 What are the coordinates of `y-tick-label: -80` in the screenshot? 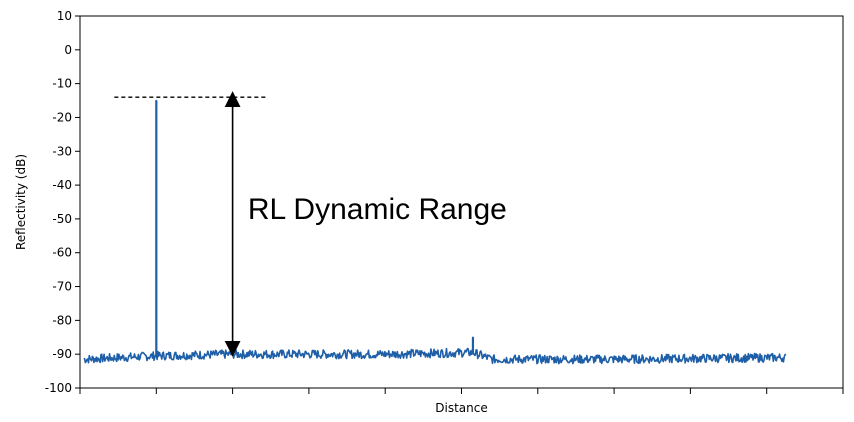 It's located at (62, 320).